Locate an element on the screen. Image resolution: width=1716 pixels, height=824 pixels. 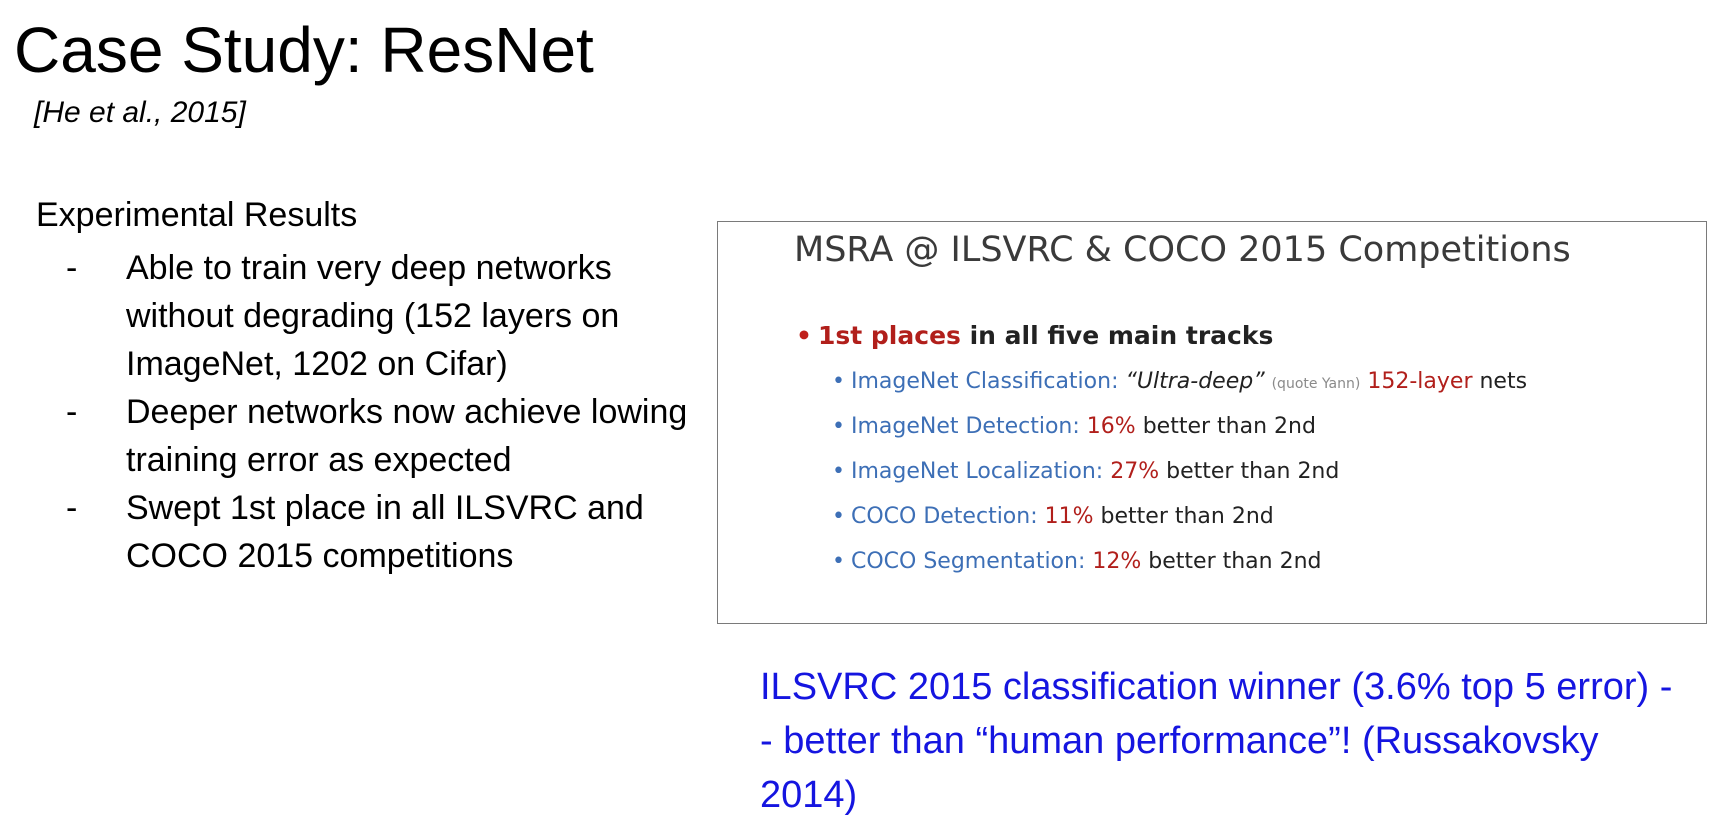
track-item: • COCO Segmentation: 12% better than 2nd is located at coordinates (1179, 571).